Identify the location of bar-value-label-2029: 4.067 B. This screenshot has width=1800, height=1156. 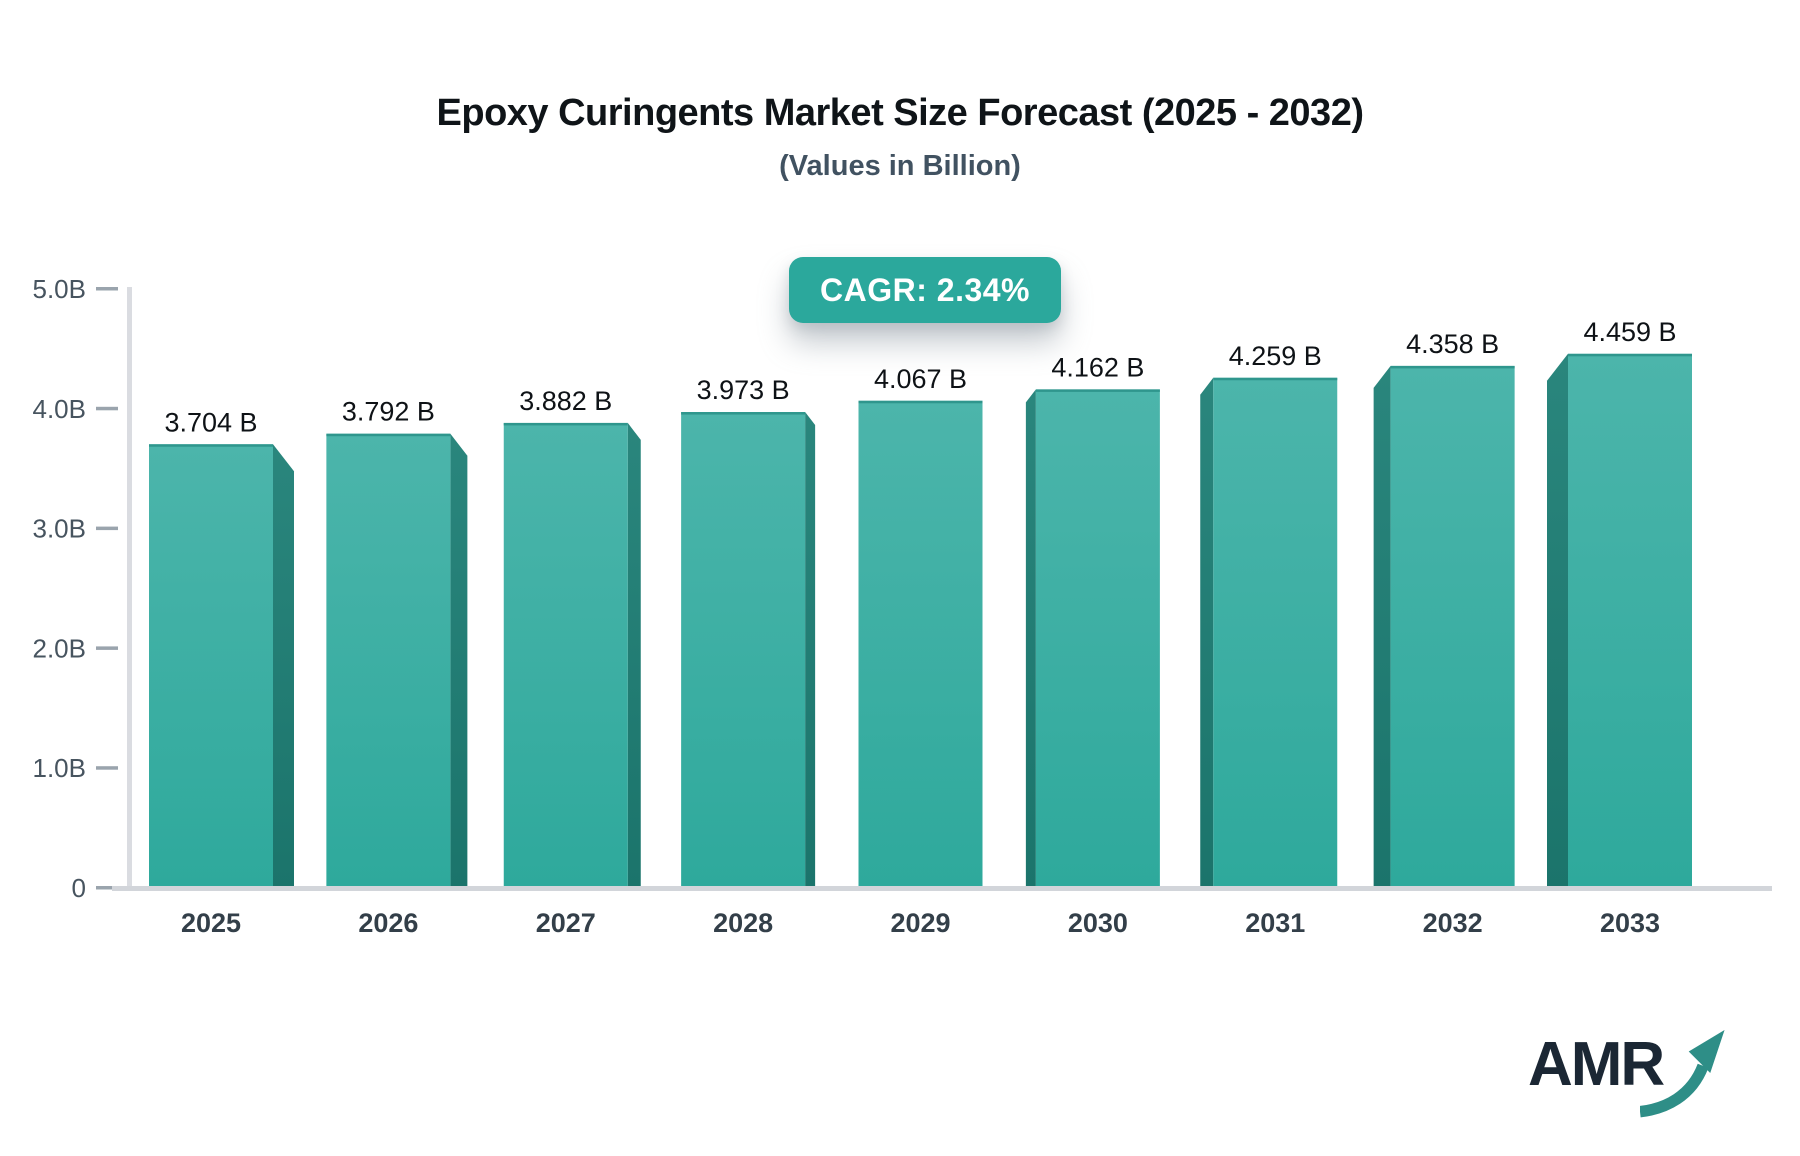
(920, 379).